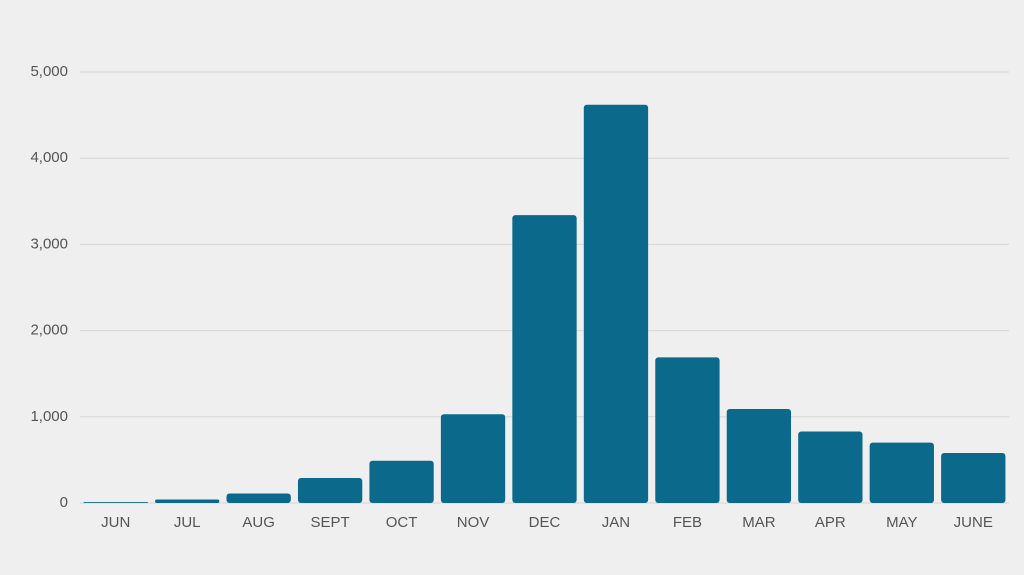 The image size is (1024, 575). I want to click on x-tick-label: SEPT, so click(330, 522).